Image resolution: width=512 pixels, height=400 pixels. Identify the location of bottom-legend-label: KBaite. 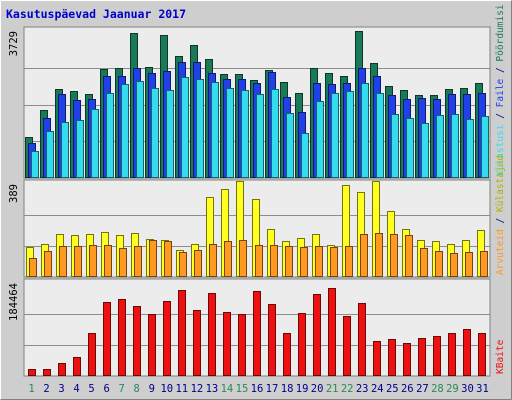
(500, 356).